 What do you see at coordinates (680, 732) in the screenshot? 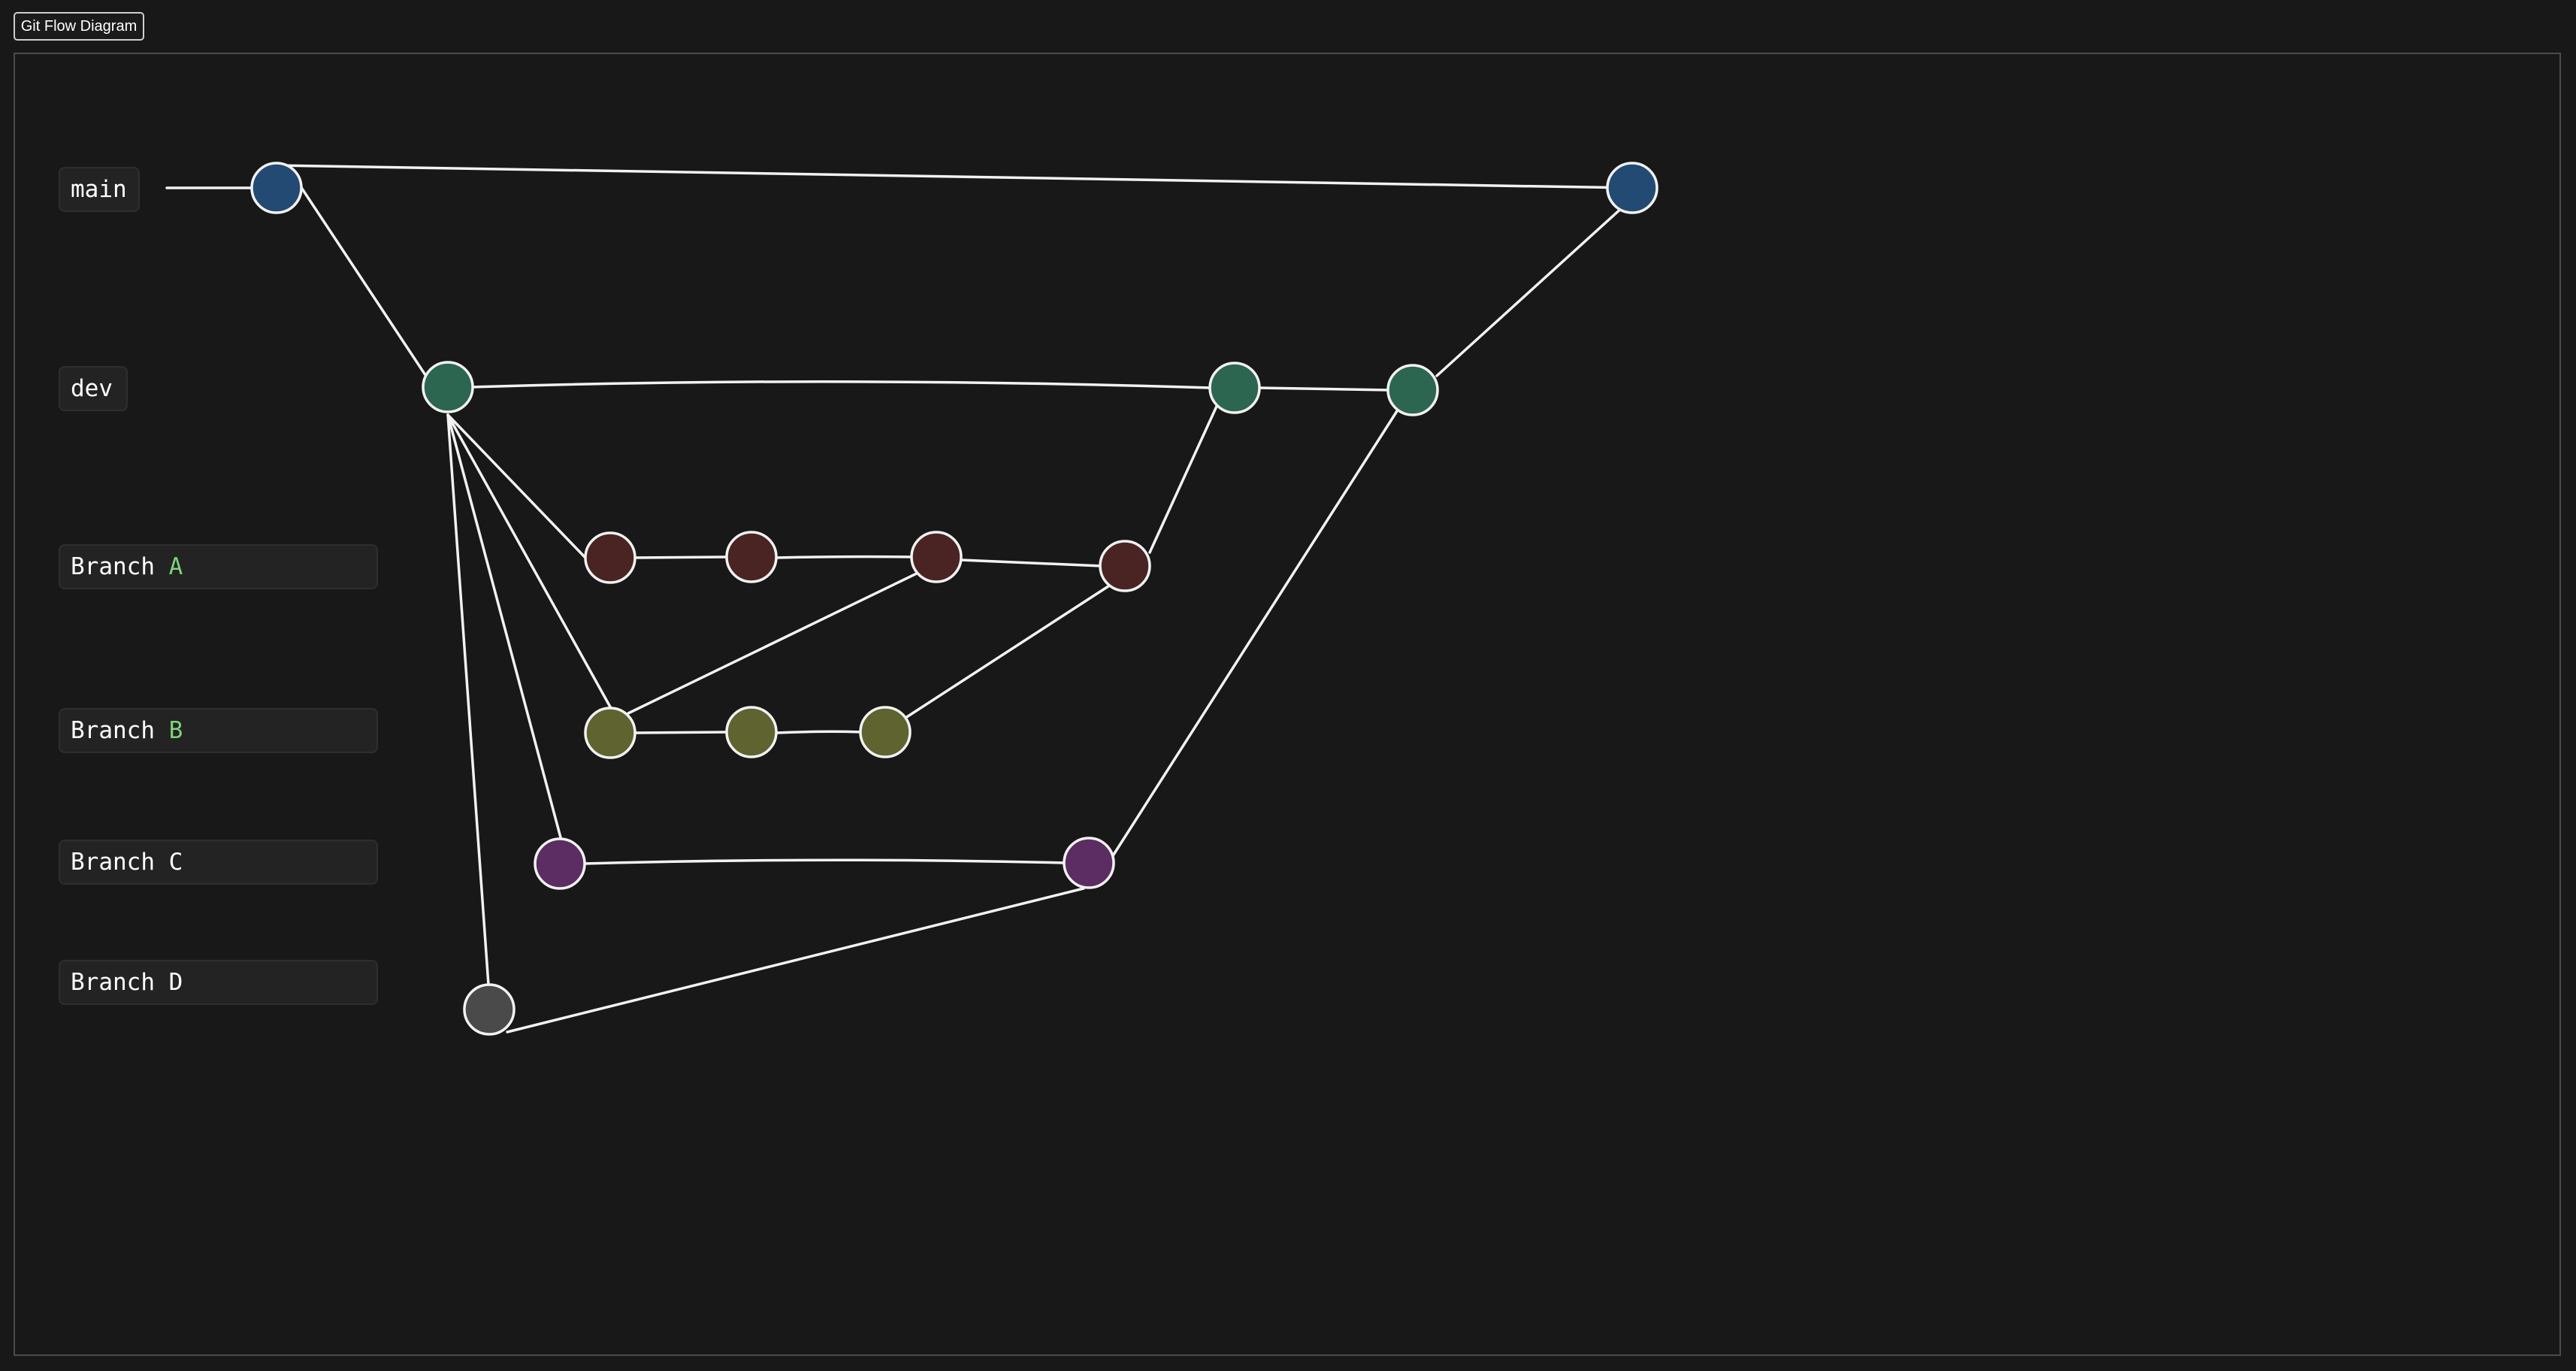
I see `edge-b1-to-b2` at bounding box center [680, 732].